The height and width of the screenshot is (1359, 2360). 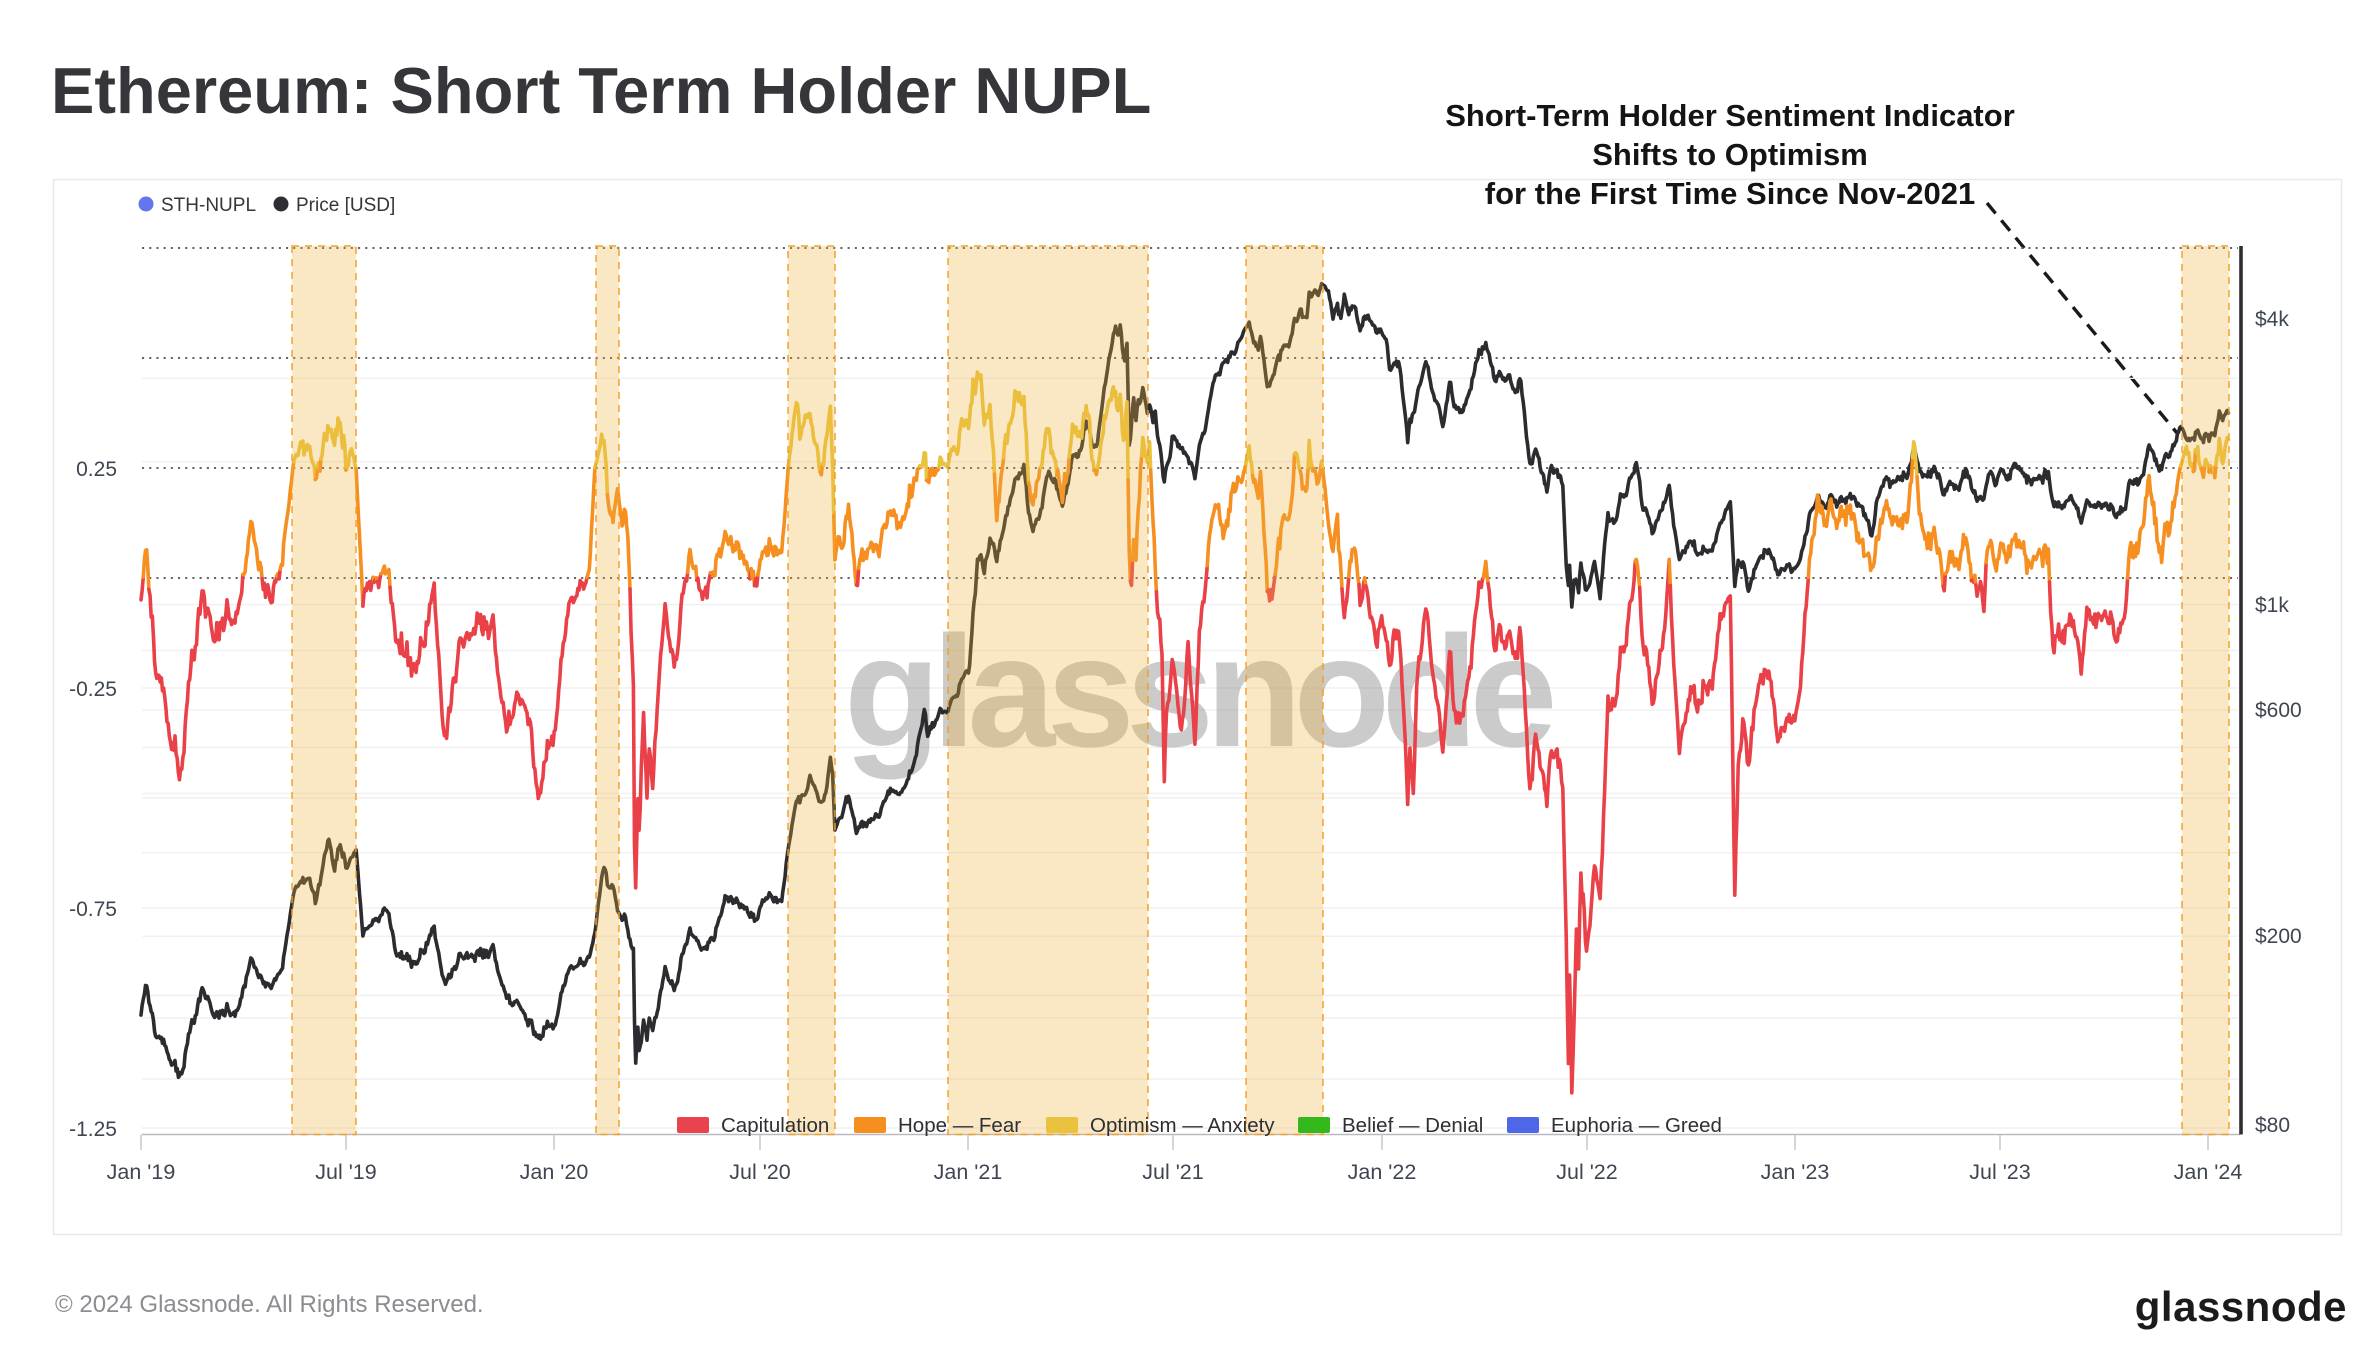 What do you see at coordinates (2000, 1172) in the screenshot?
I see `svg-text: Jul '23` at bounding box center [2000, 1172].